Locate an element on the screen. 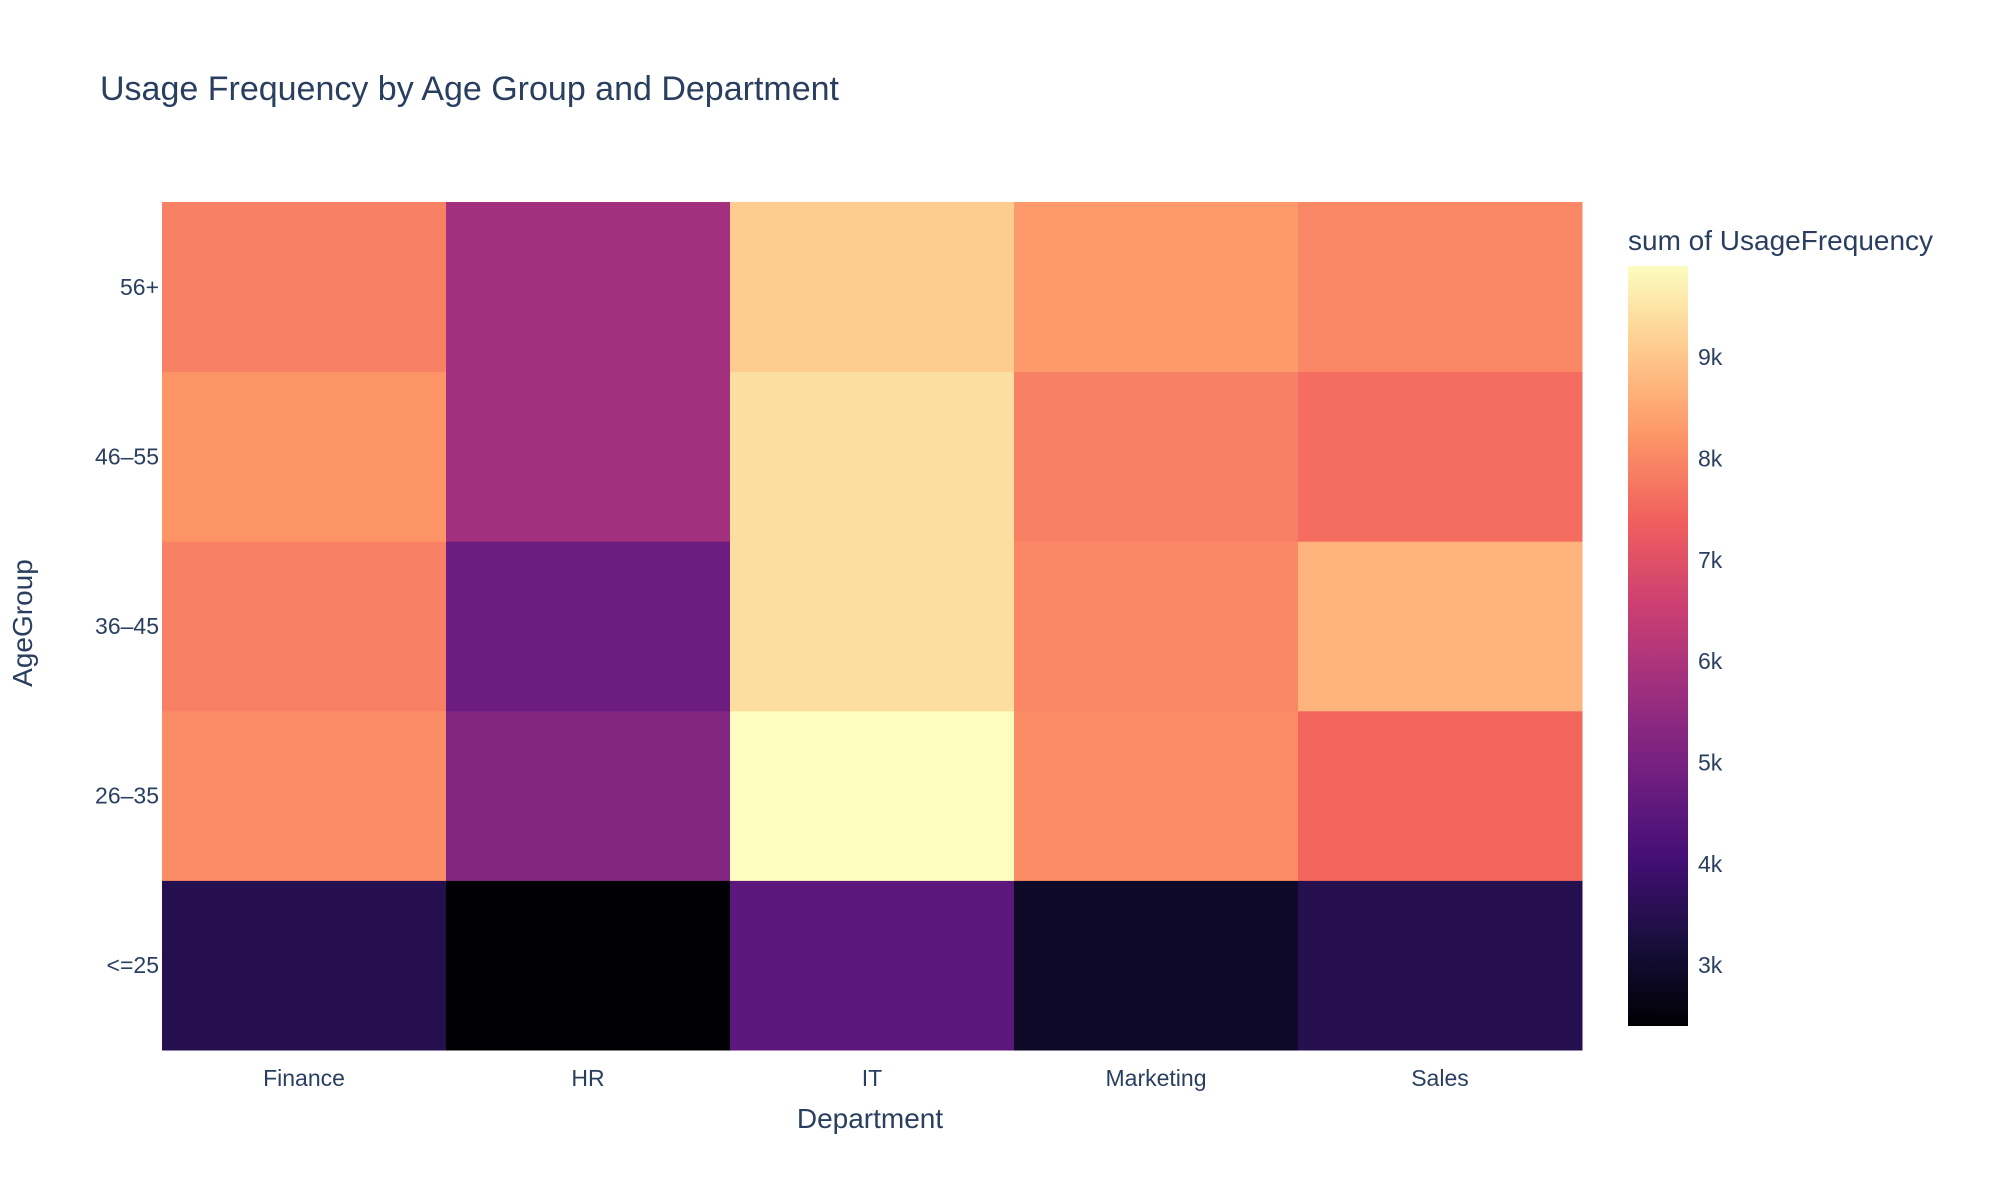 This screenshot has height=1200, width=2000. x-tick-label: HR is located at coordinates (587, 1078).